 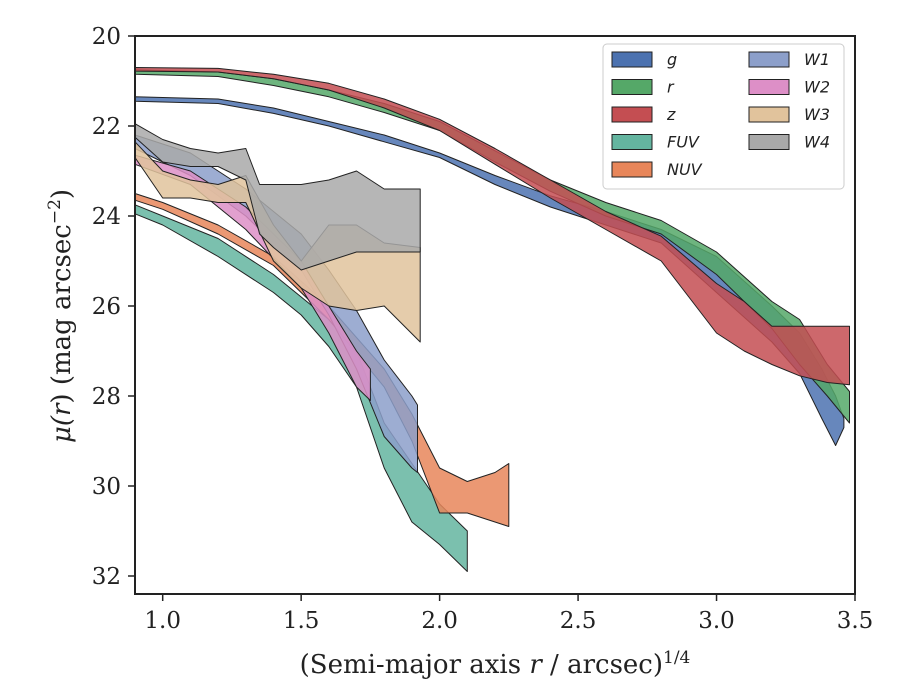 I want to click on y-tick-label: 26, so click(x=106, y=307).